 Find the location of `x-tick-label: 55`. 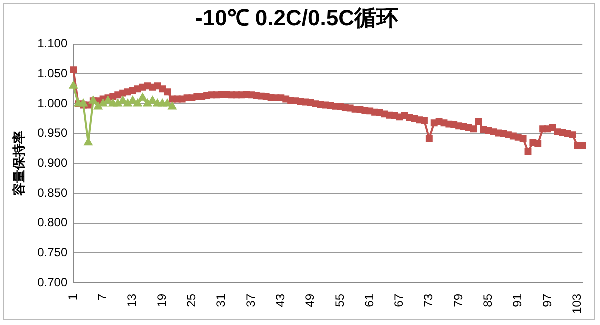

x-tick-label: 55 is located at coordinates (339, 301).